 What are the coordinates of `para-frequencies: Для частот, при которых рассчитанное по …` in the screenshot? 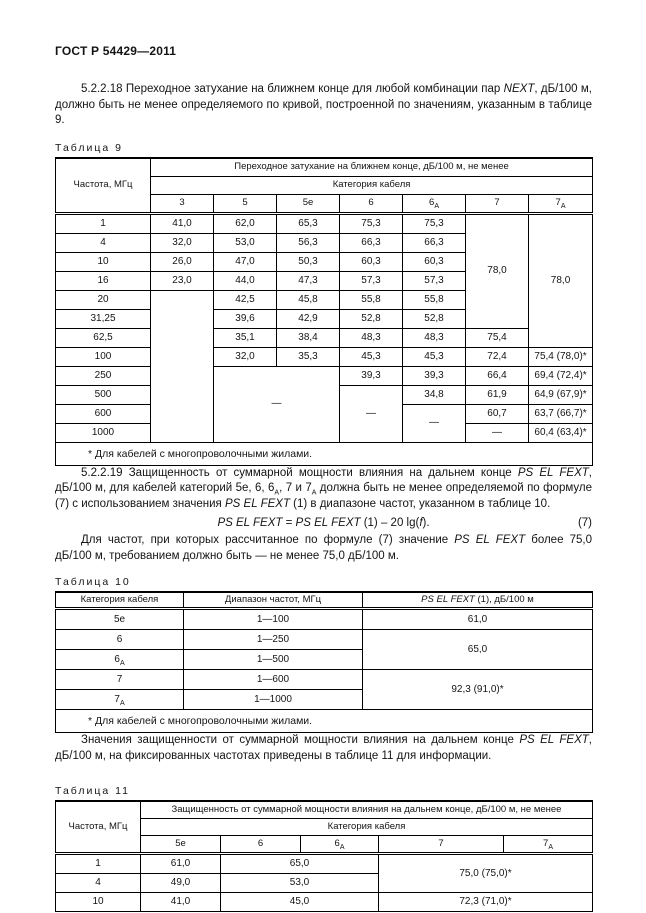 It's located at (323, 548).